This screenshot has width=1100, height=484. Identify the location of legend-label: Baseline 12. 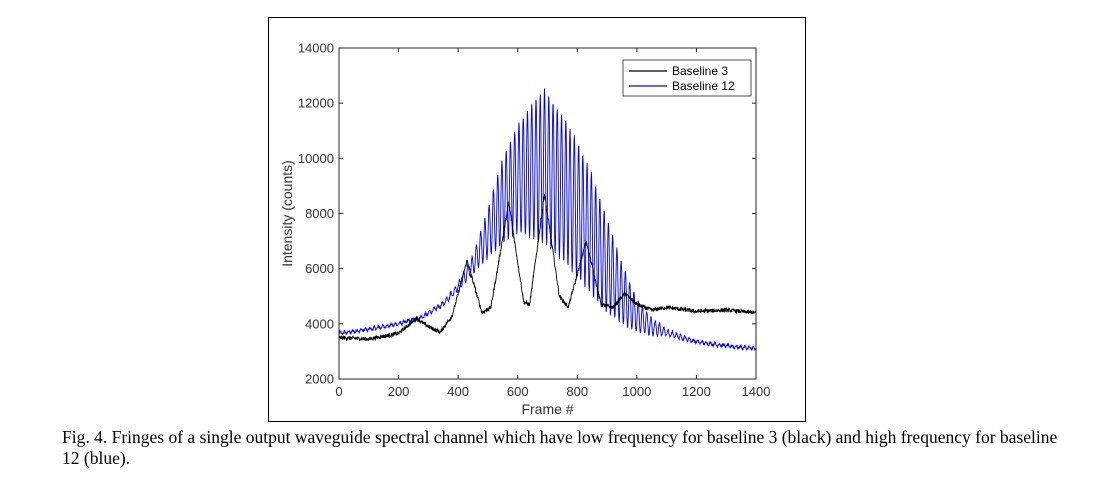
(703, 86).